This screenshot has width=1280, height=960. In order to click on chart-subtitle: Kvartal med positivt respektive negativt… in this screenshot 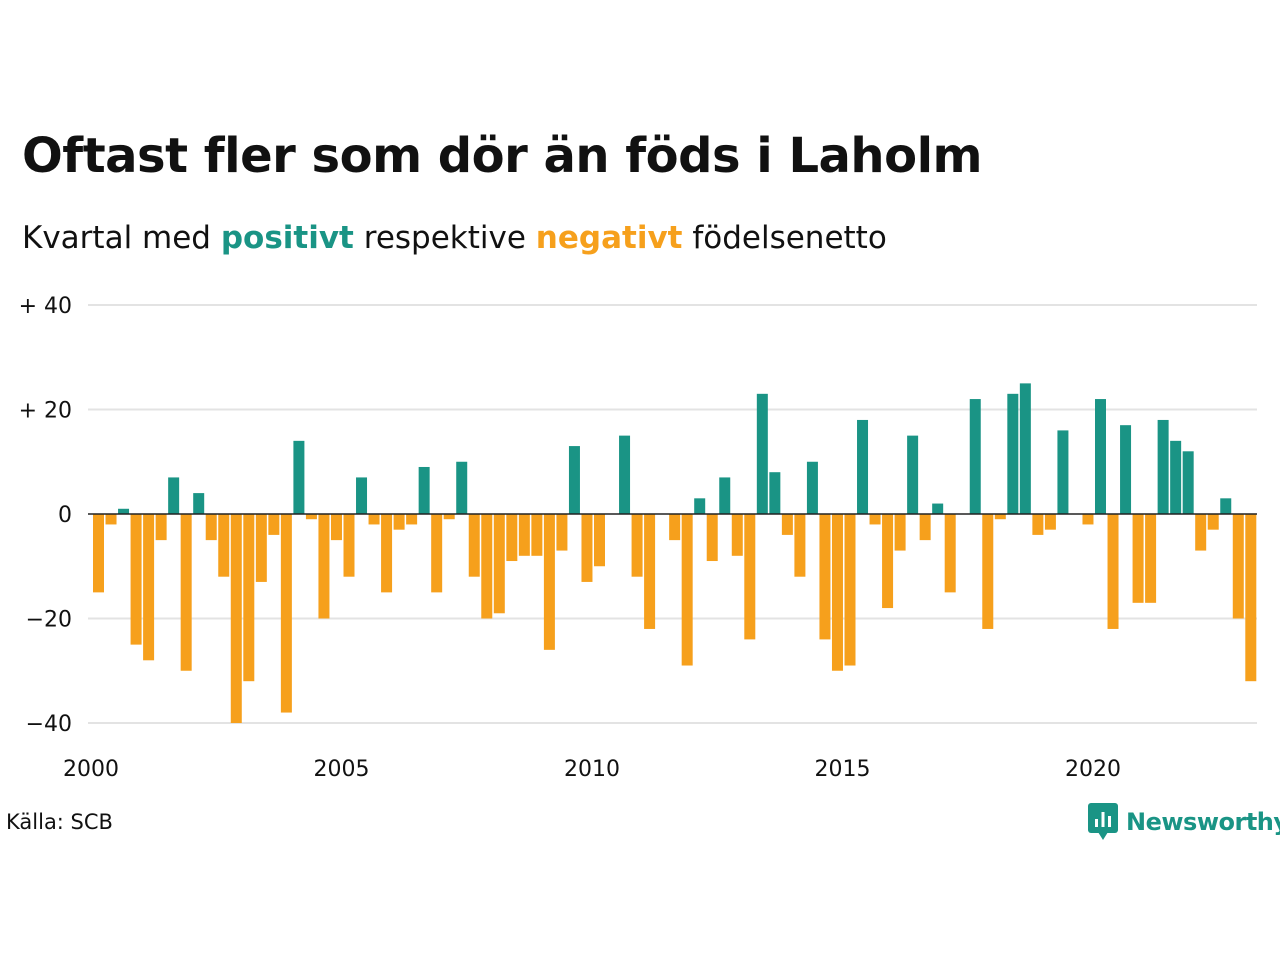, I will do `click(454, 238)`.